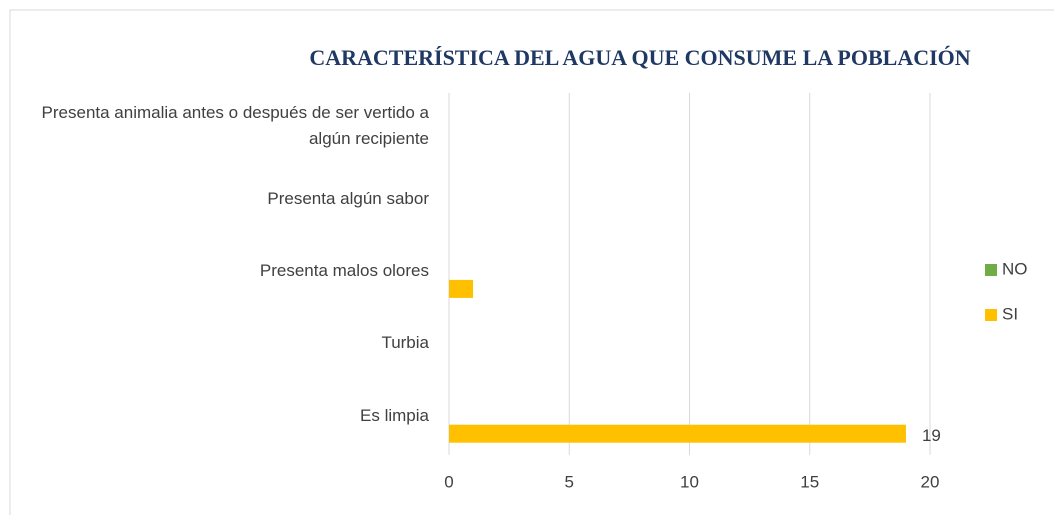  Describe the element at coordinates (1015, 268) in the screenshot. I see `legend-label: NO` at that location.